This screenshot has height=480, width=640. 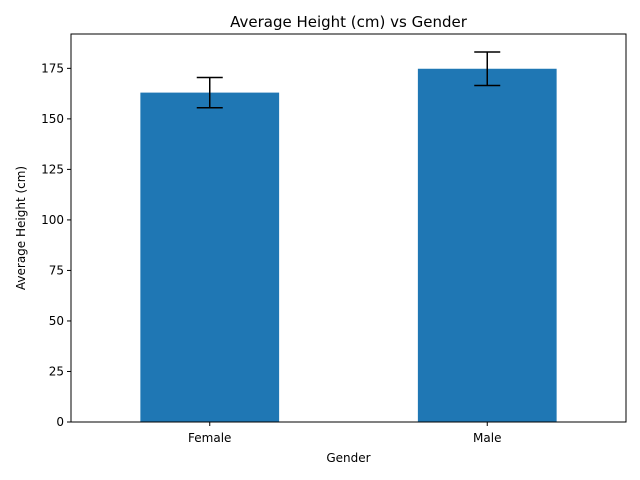 What do you see at coordinates (349, 22) in the screenshot?
I see `chart-title: Average Height (cm) vs Gender` at bounding box center [349, 22].